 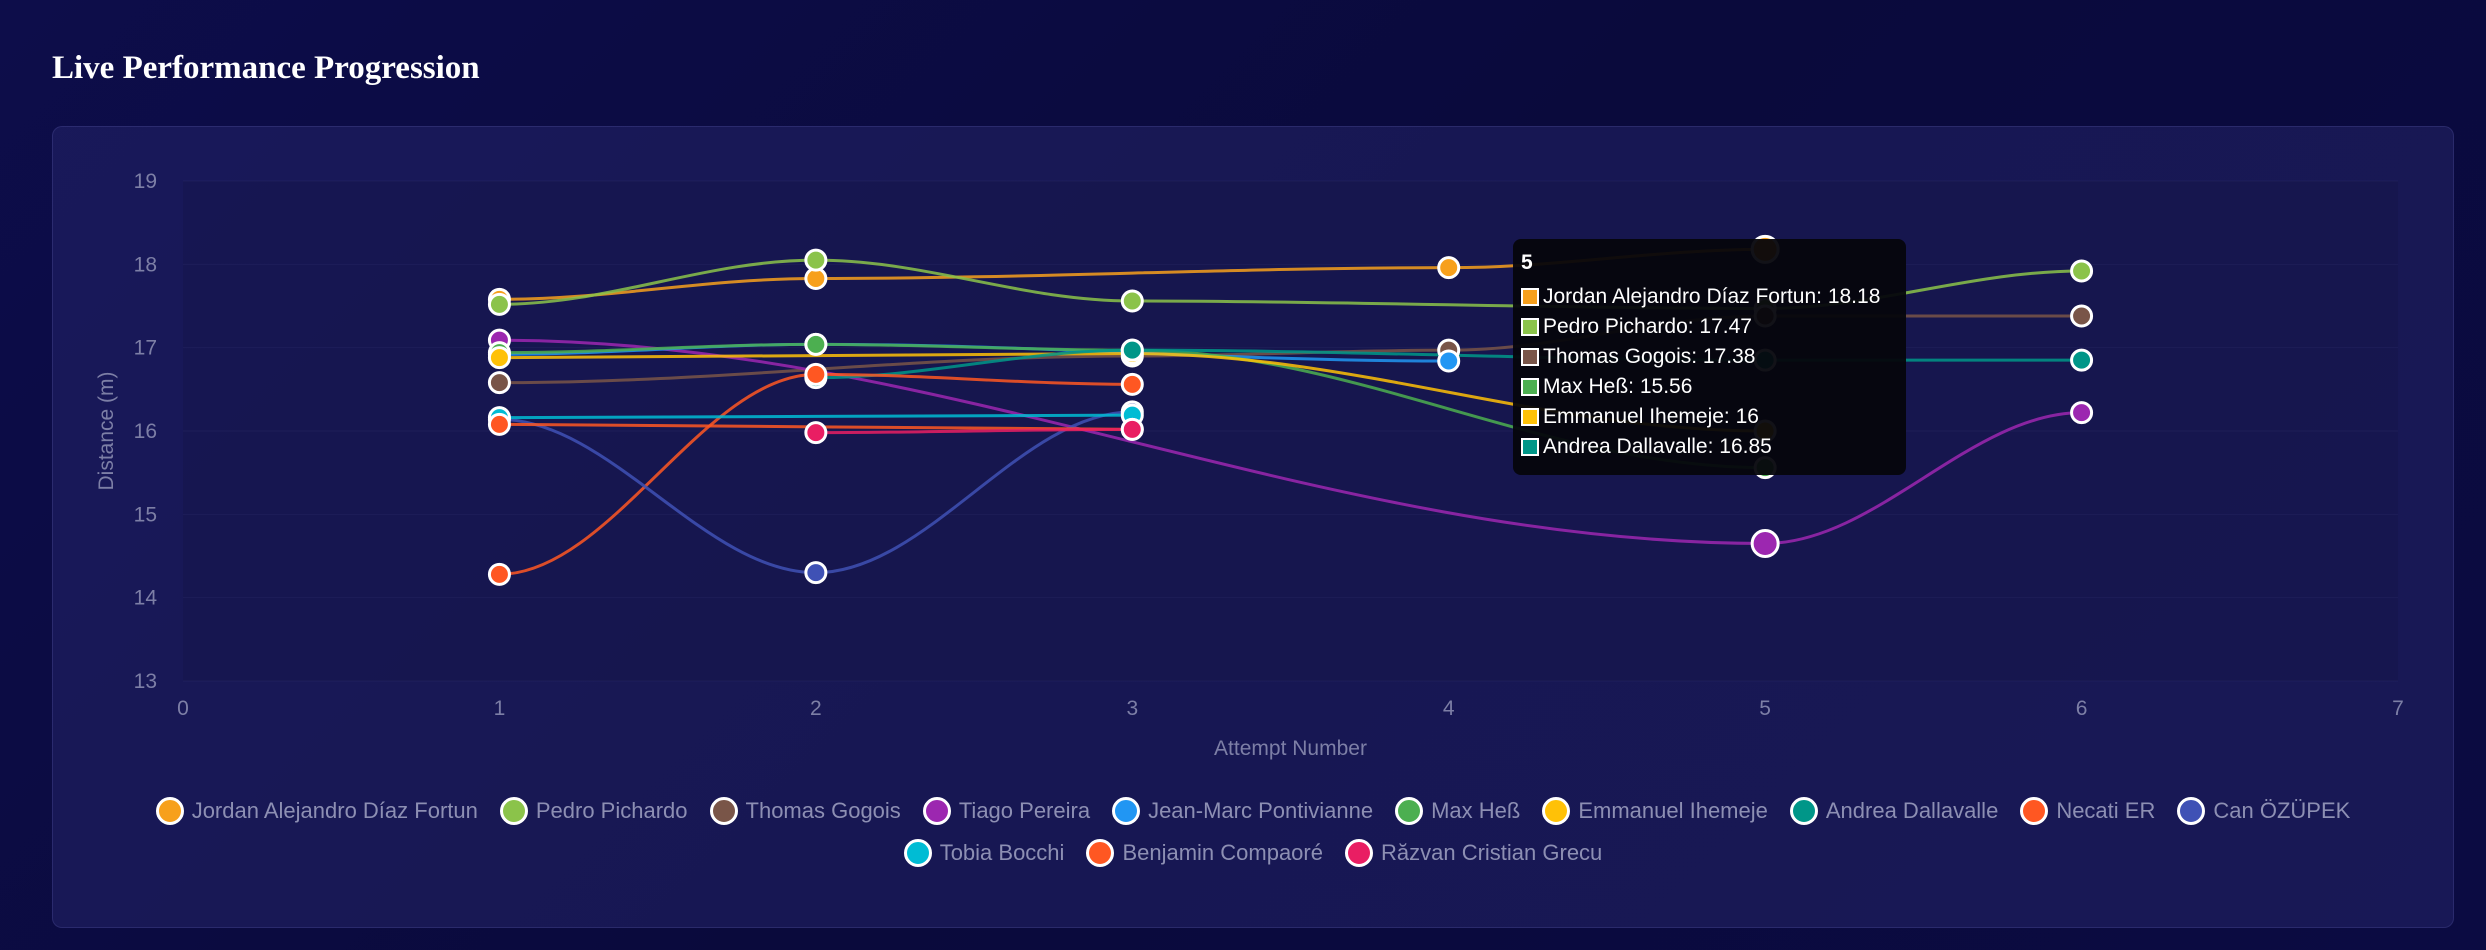 What do you see at coordinates (1290, 748) in the screenshot?
I see `x-axis-label: Attempt Number` at bounding box center [1290, 748].